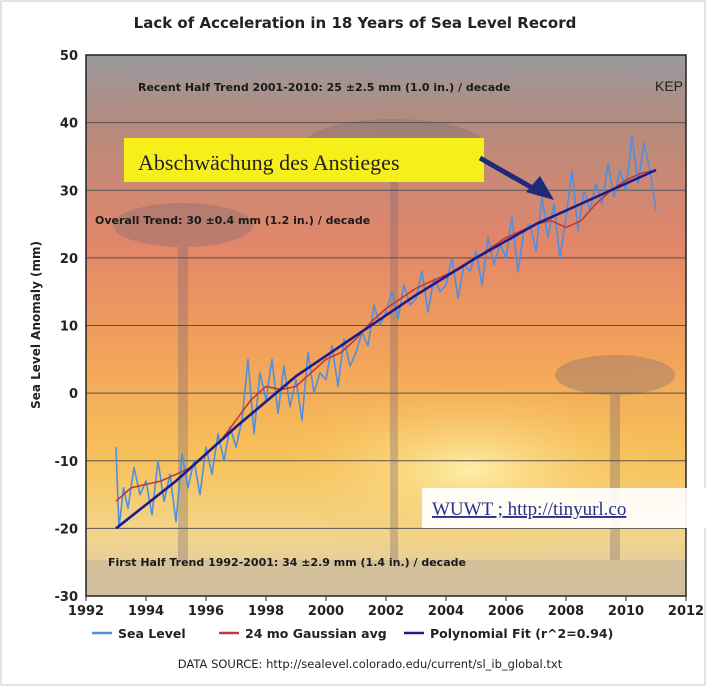 This screenshot has height=686, width=706. Describe the element at coordinates (316, 633) in the screenshot. I see `legend-label-gaussian: 24 mo Gaussian avg` at that location.